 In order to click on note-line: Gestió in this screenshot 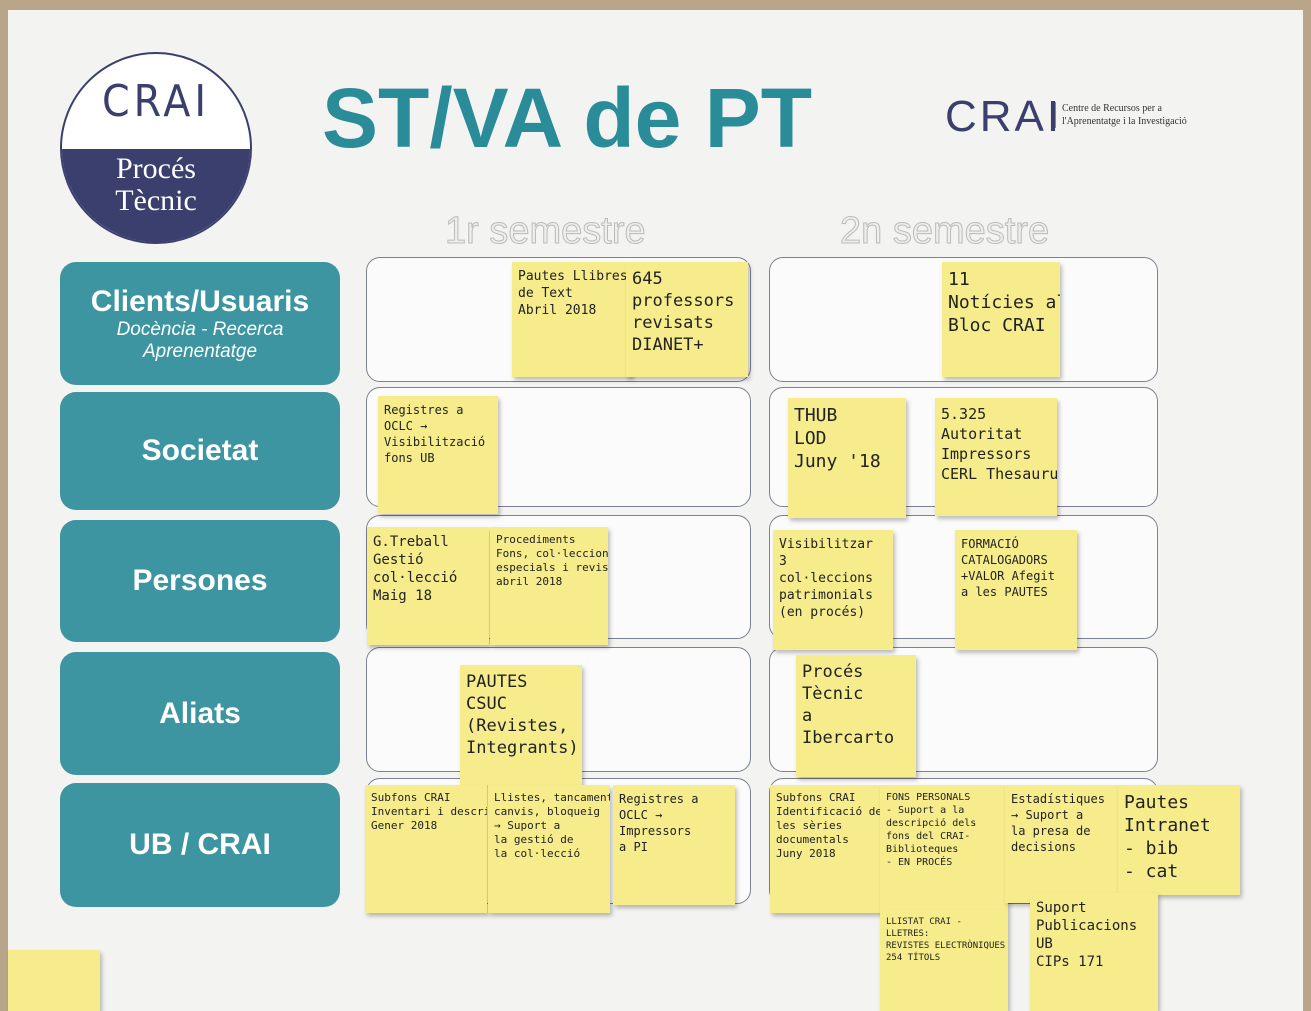, I will do `click(398, 560)`.